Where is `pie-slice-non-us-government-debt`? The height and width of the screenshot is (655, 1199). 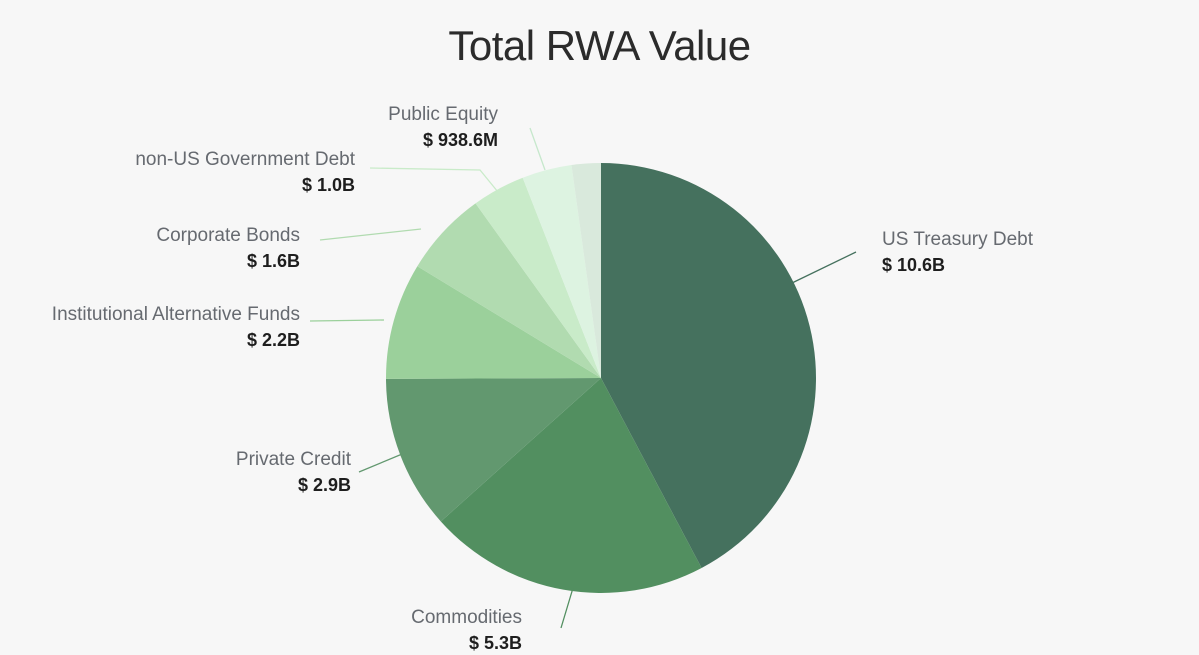
pie-slice-non-us-government-debt is located at coordinates (538, 277).